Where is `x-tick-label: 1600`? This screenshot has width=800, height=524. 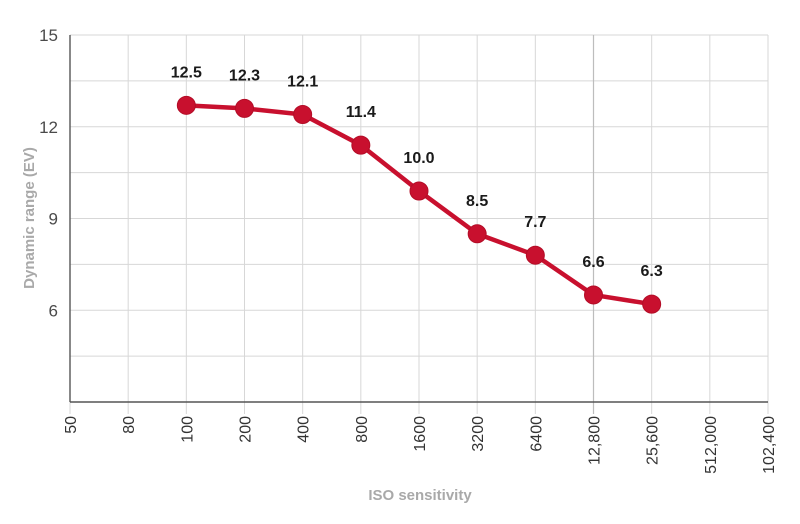
x-tick-label: 1600 is located at coordinates (420, 434).